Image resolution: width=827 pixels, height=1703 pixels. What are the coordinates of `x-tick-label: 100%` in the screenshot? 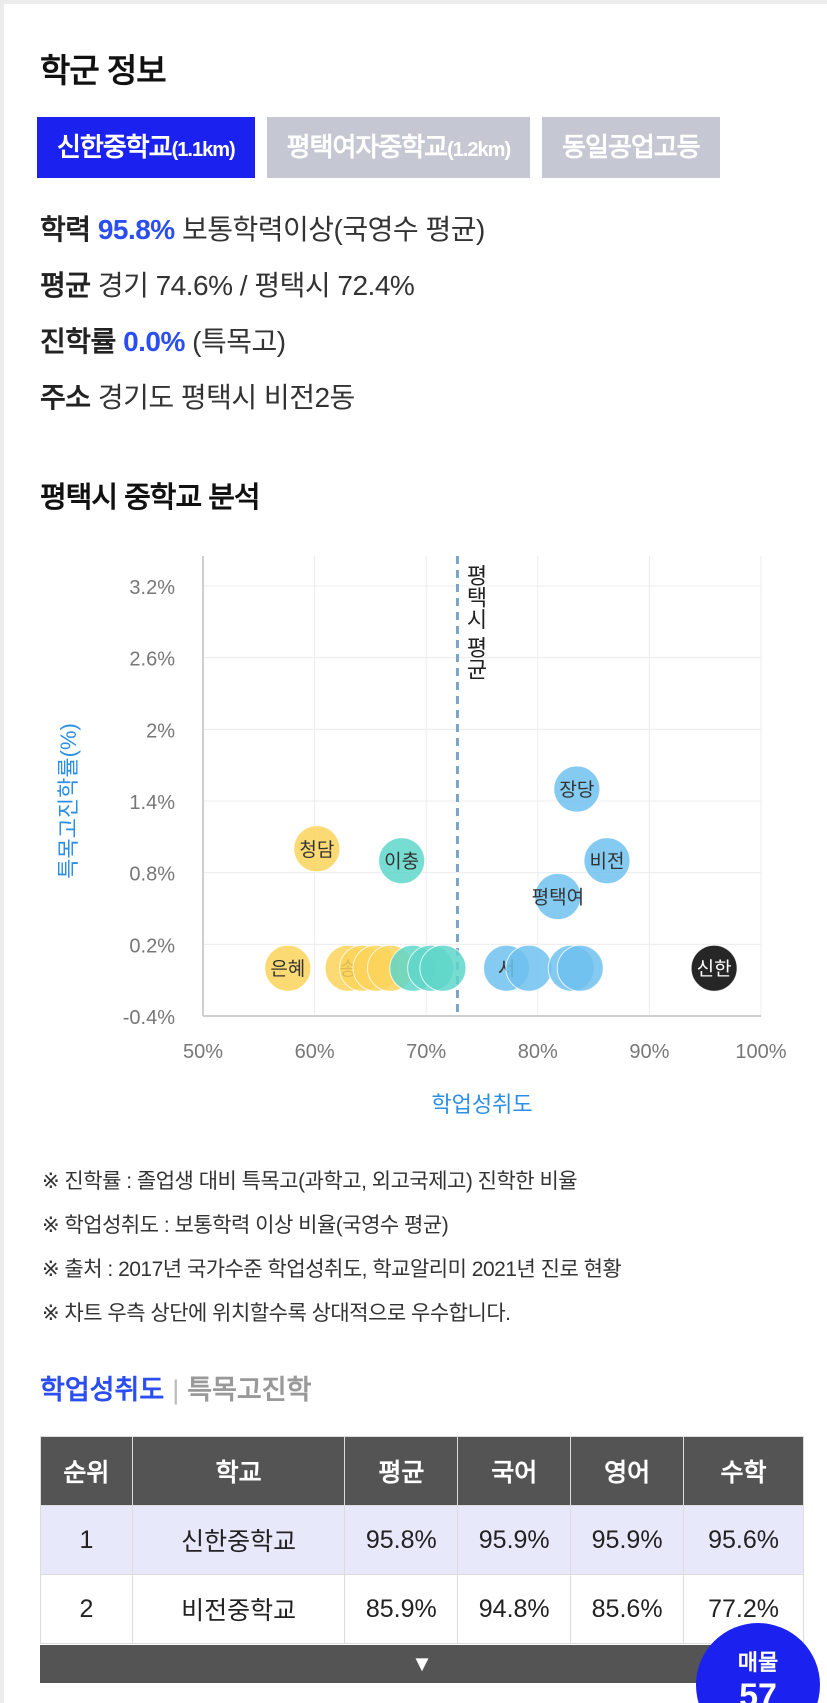 It's located at (760, 1052).